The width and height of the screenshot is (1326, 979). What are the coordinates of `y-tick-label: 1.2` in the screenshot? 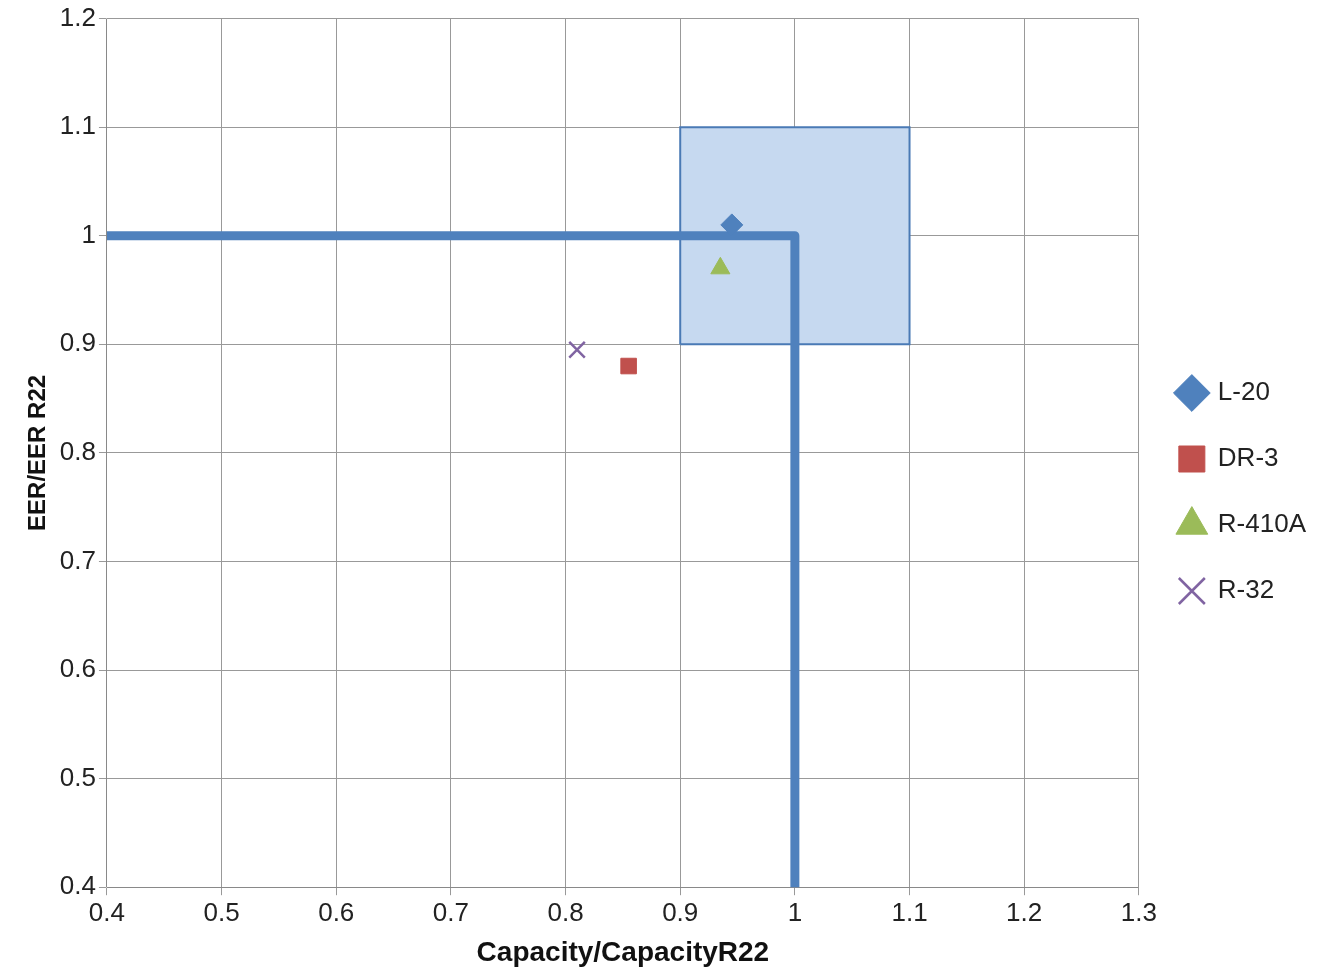 It's located at (77, 16).